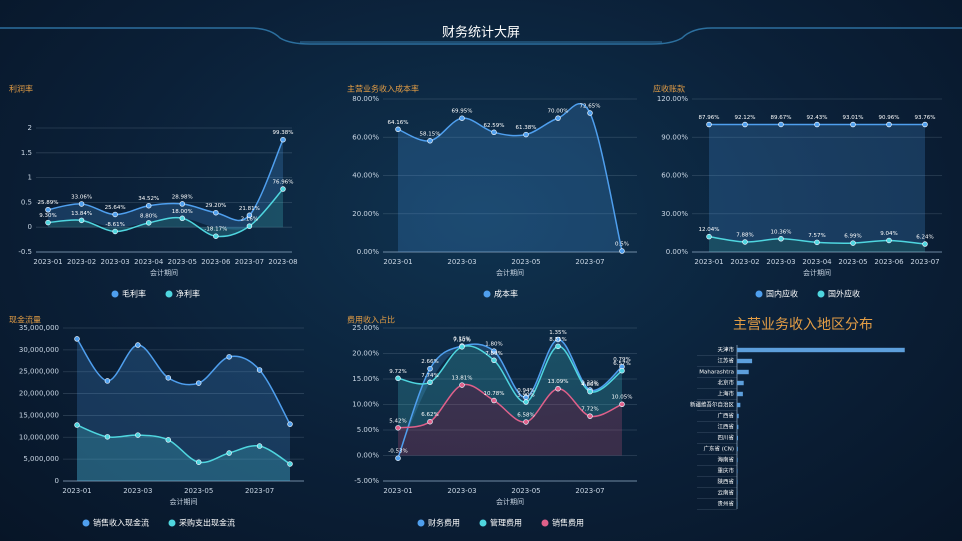 The height and width of the screenshot is (541, 962). I want to click on y-tick-label: 天津市, so click(725, 350).